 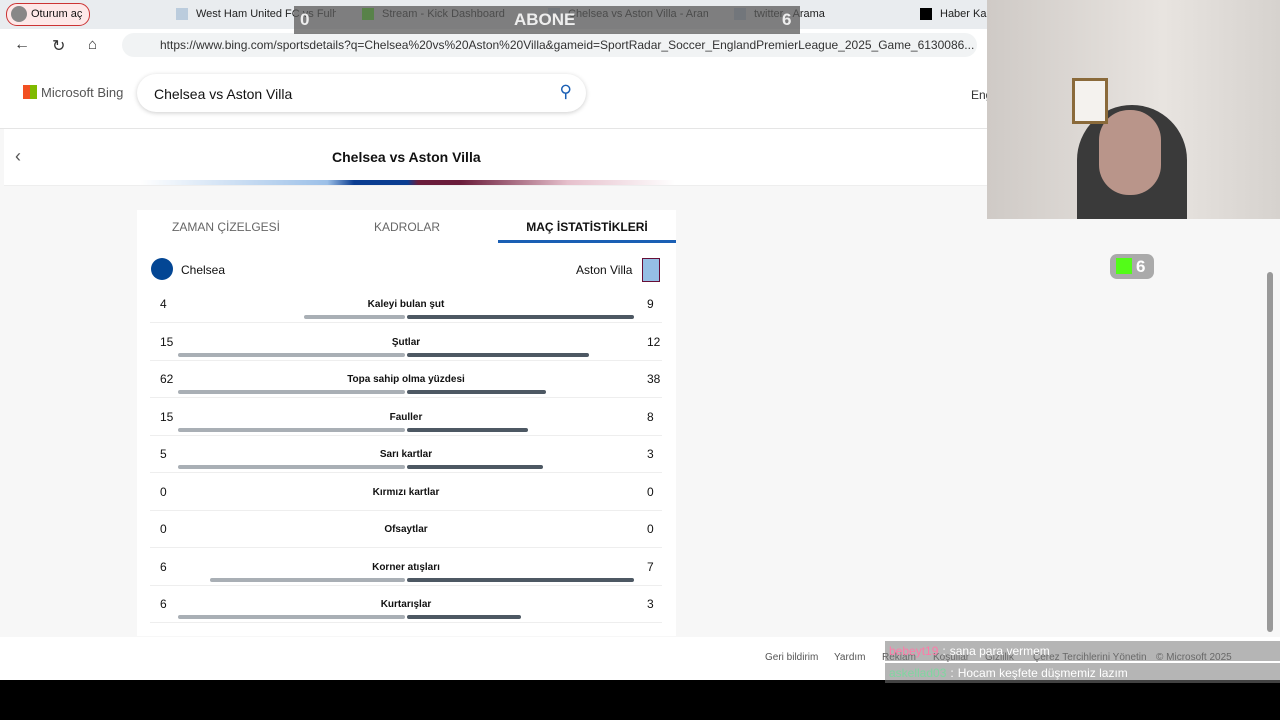 I want to click on stat-home: 62, so click(x=167, y=379).